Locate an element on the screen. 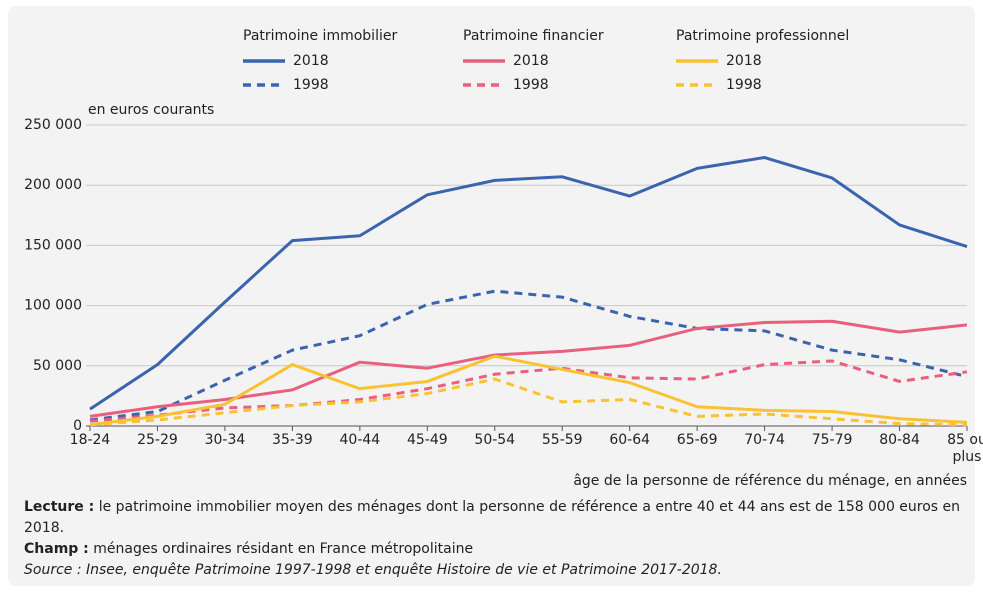 This screenshot has height=592, width=983. legend-group-title: Patrimoine professionnel is located at coordinates (762, 36).